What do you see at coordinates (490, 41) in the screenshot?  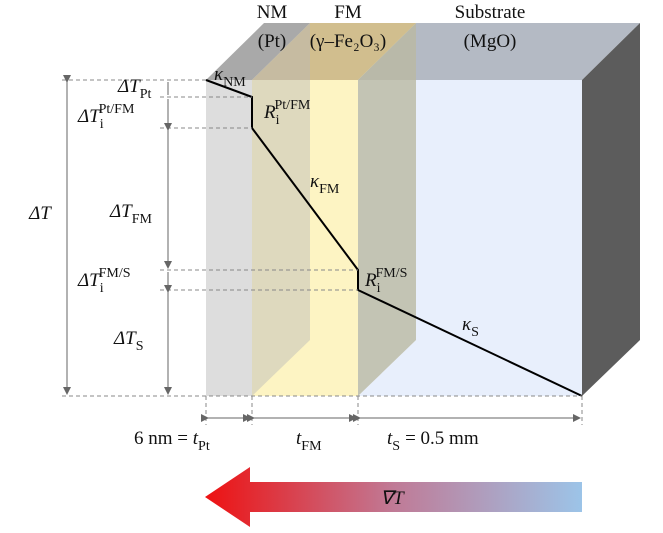 I see `layer-material: (MgO)` at bounding box center [490, 41].